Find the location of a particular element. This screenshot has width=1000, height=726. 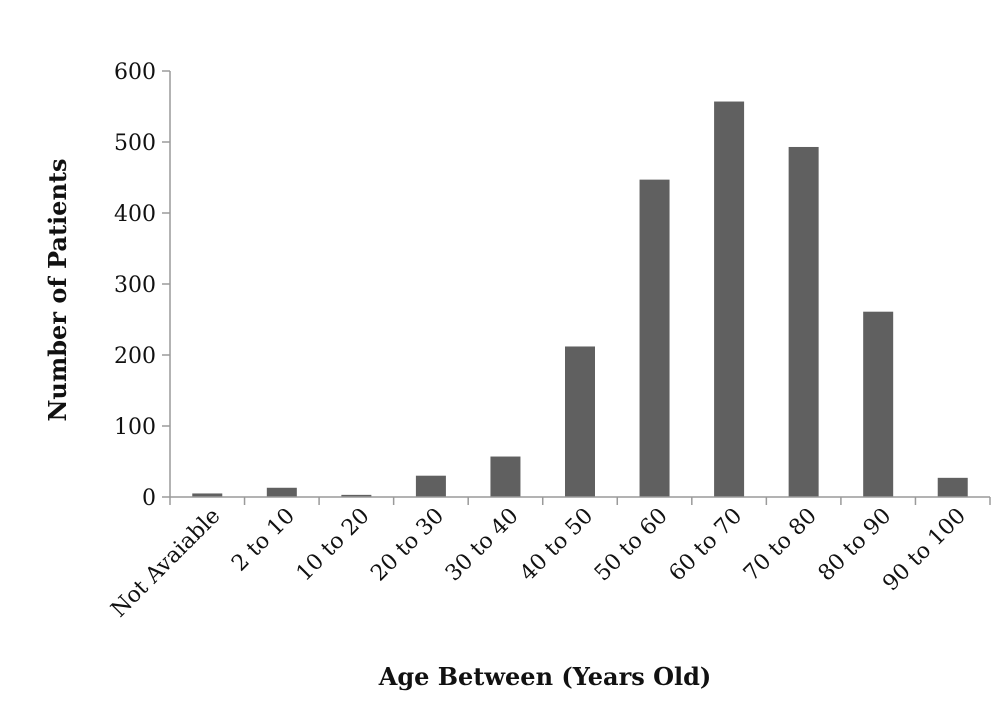

x-tick-label: 50 to 60 is located at coordinates (631, 545).